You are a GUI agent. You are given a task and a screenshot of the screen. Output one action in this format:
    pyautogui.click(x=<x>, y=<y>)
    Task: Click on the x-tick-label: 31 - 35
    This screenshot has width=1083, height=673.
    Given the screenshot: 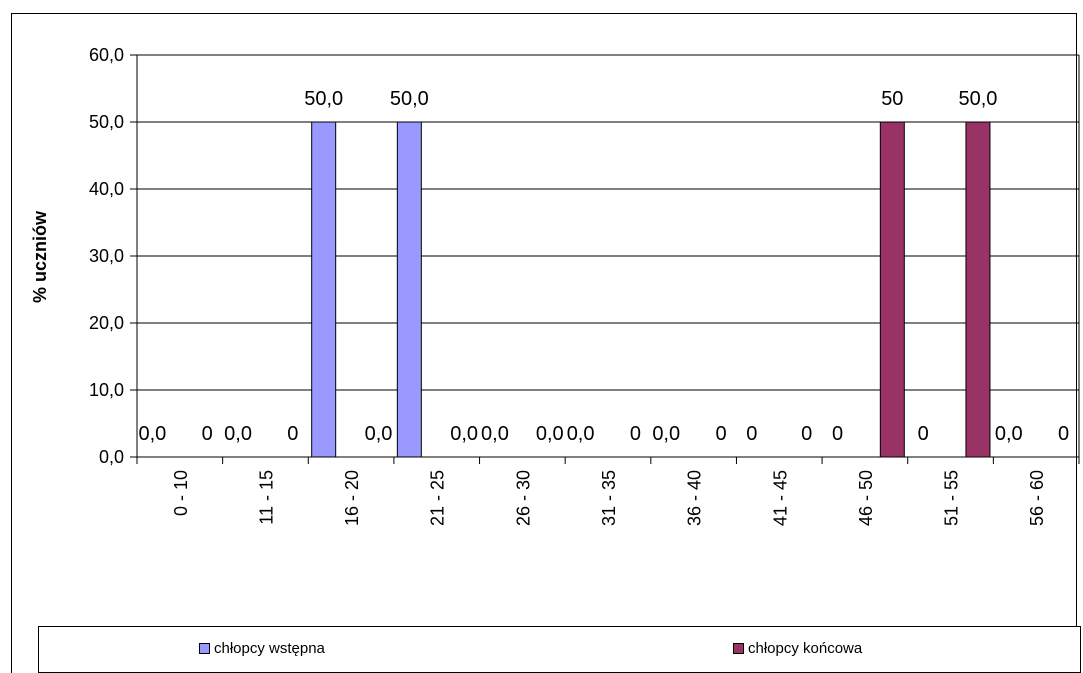 What is the action you would take?
    pyautogui.click(x=609, y=498)
    